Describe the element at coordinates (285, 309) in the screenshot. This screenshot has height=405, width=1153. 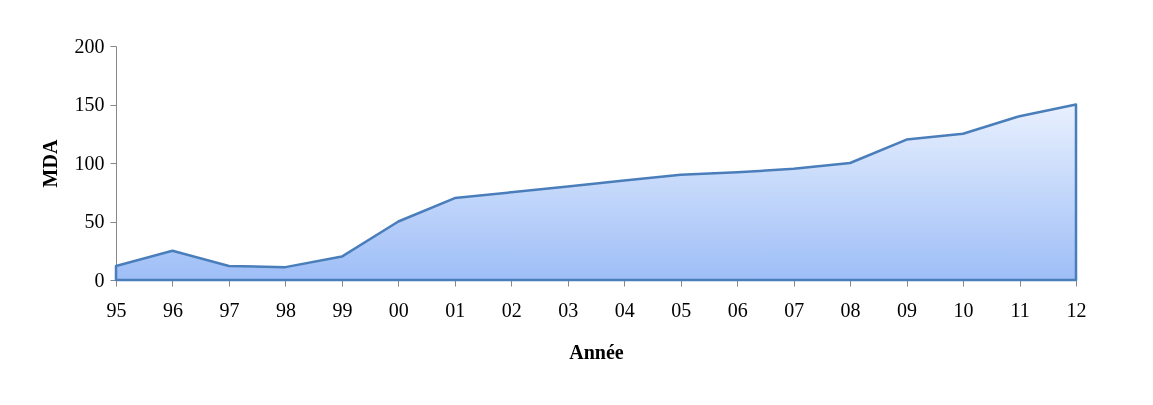
I see `x-tick-label: 98` at that location.